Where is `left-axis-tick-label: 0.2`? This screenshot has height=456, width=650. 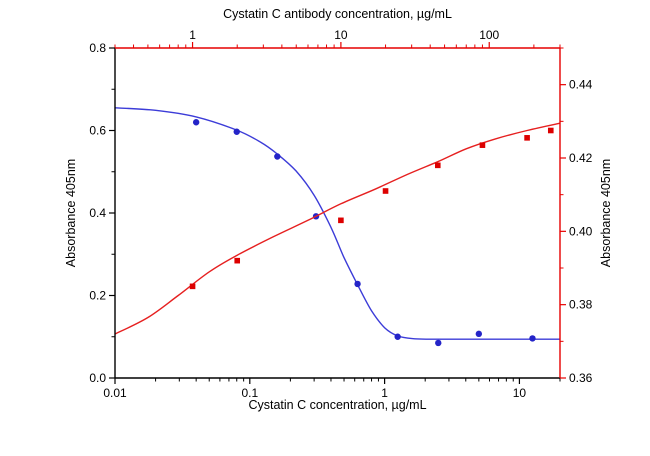 left-axis-tick-label: 0.2 is located at coordinates (97, 296).